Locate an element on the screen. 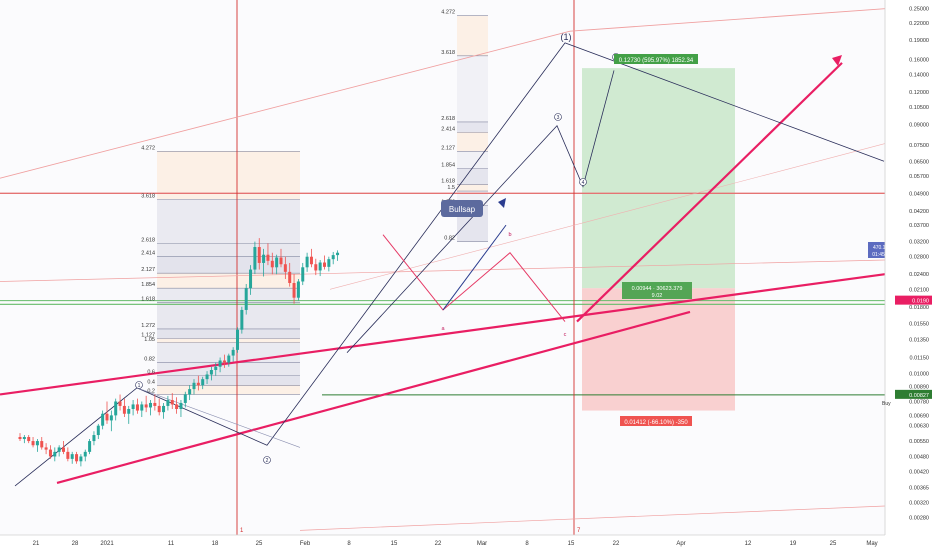  y-tick-label: 0.00630 is located at coordinates (919, 427).